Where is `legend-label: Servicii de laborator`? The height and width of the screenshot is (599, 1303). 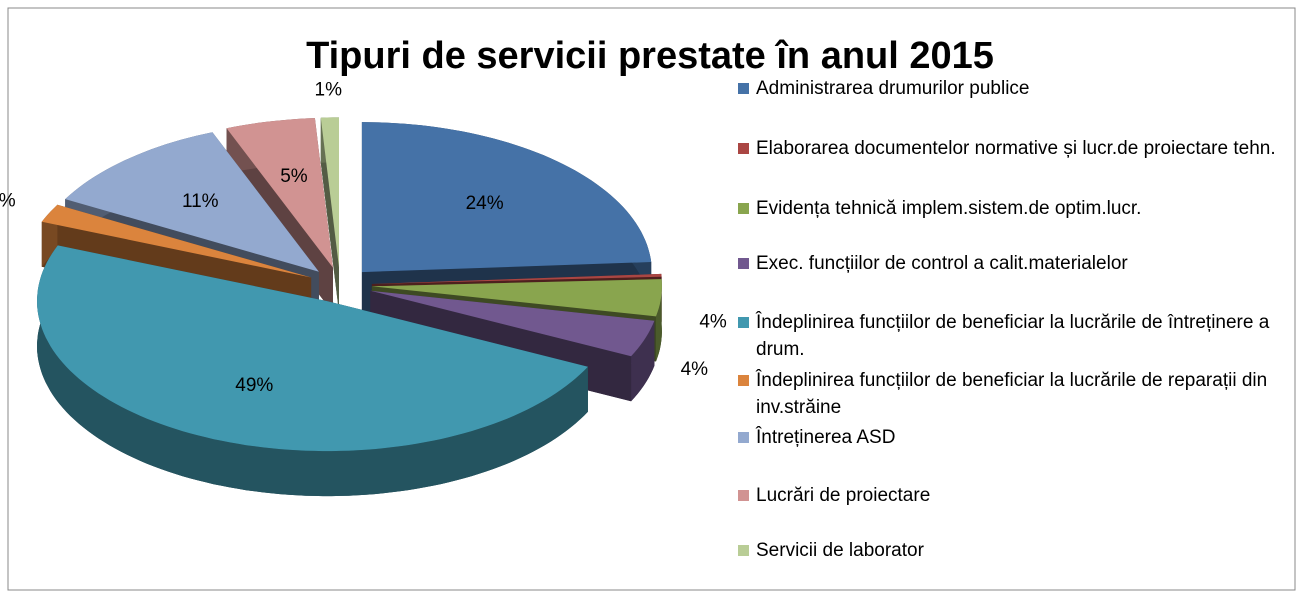 legend-label: Servicii de laborator is located at coordinates (840, 550).